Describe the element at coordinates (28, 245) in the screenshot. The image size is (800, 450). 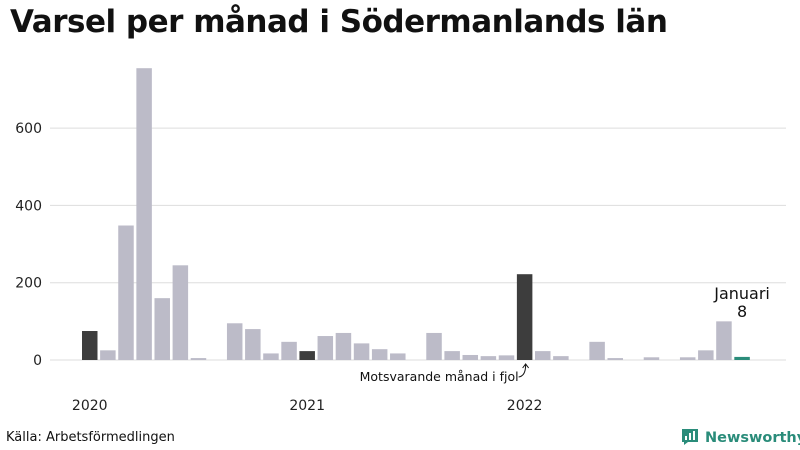
I see `y-axis-ticks: 0 200 400 600` at that location.